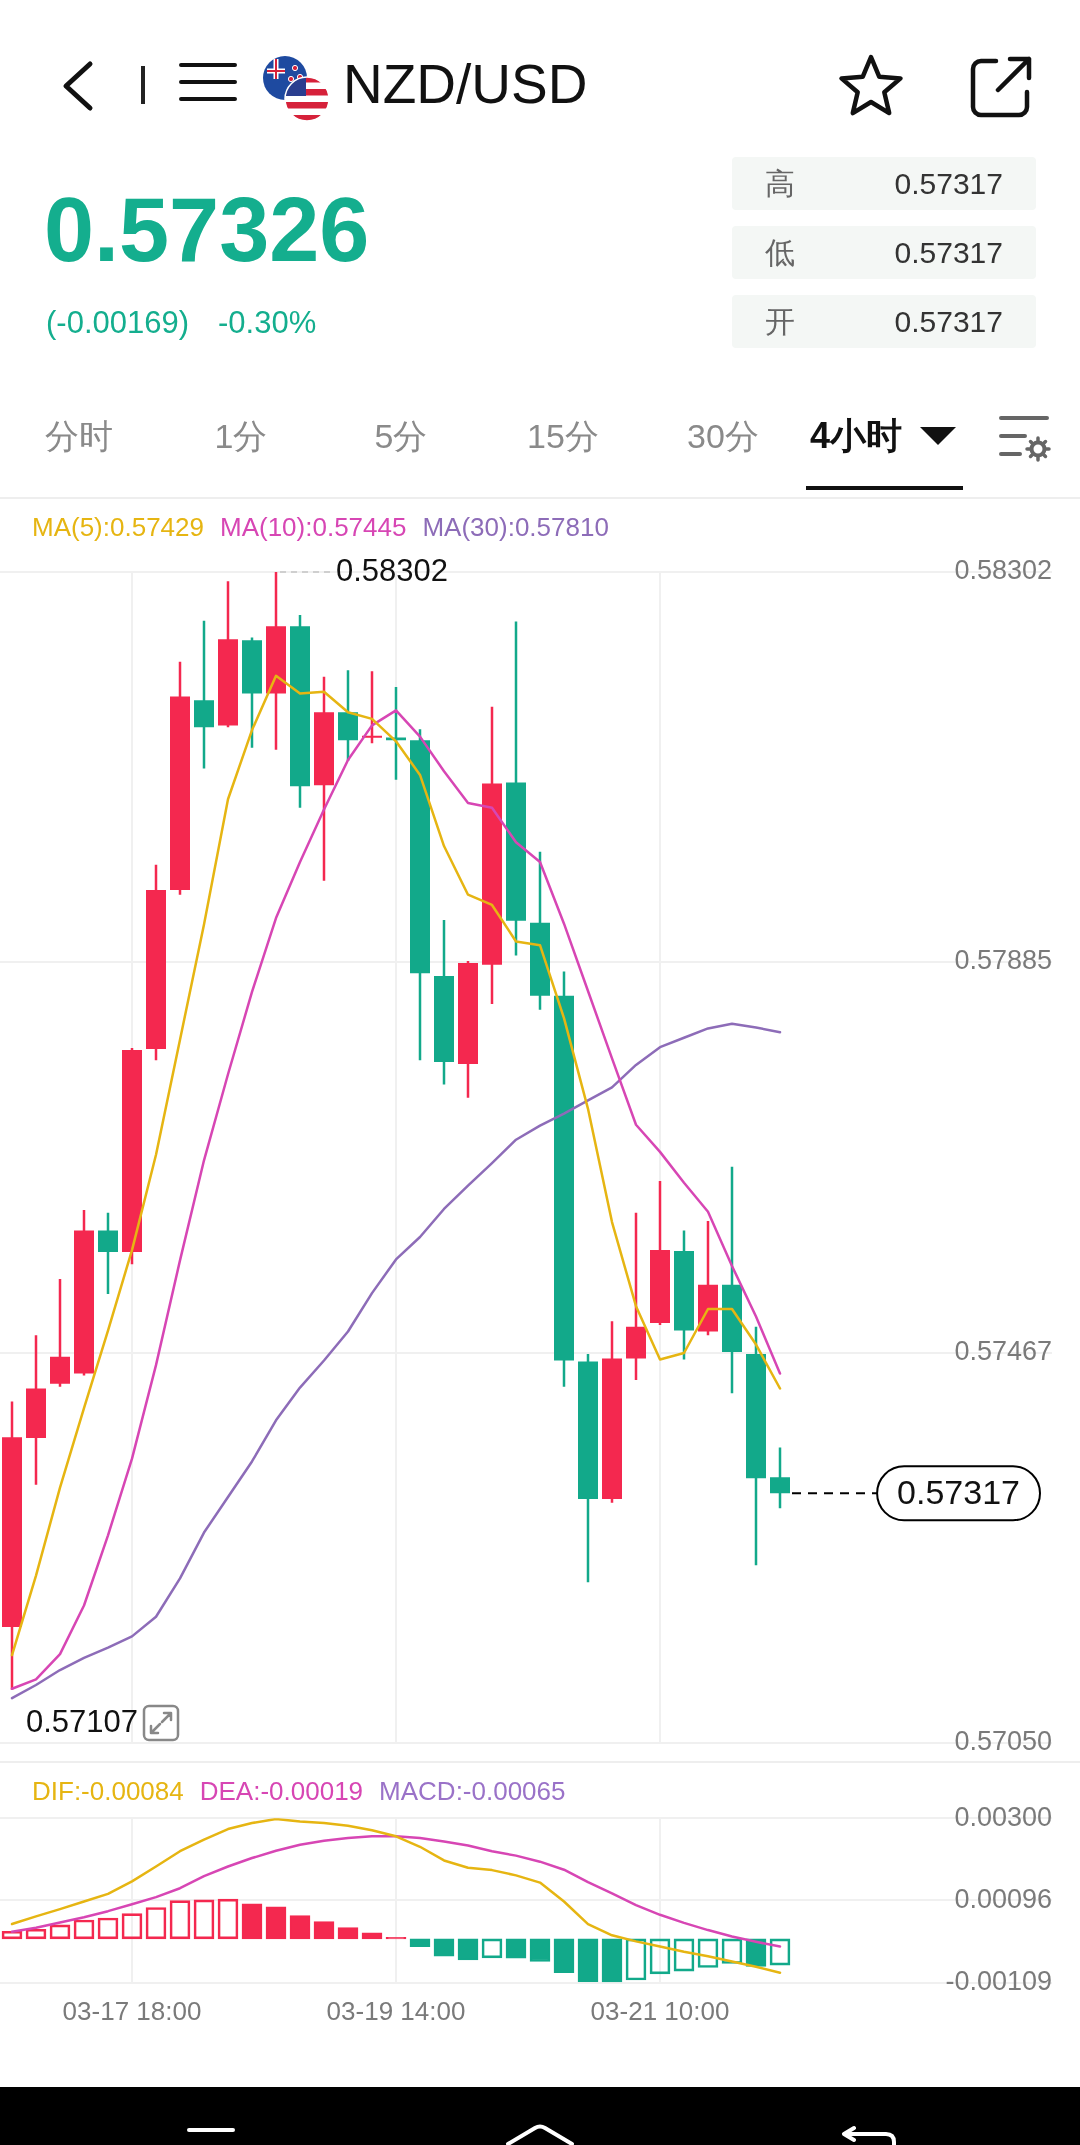  I want to click on text: 15分, so click(563, 436).